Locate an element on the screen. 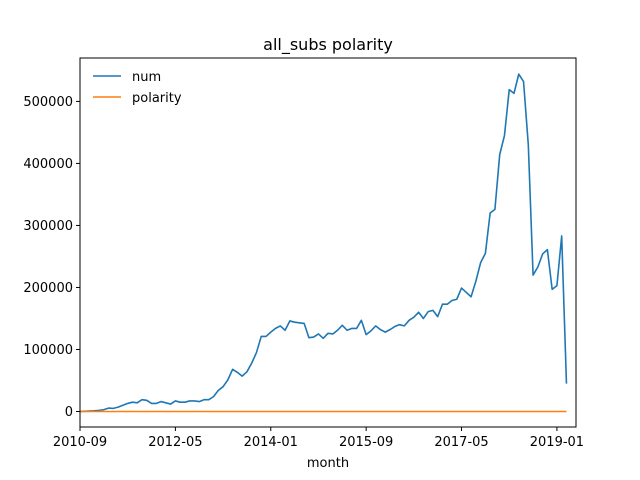 Image resolution: width=640 pixels, height=480 pixels. y-tick-label: 200000 is located at coordinates (48, 288).